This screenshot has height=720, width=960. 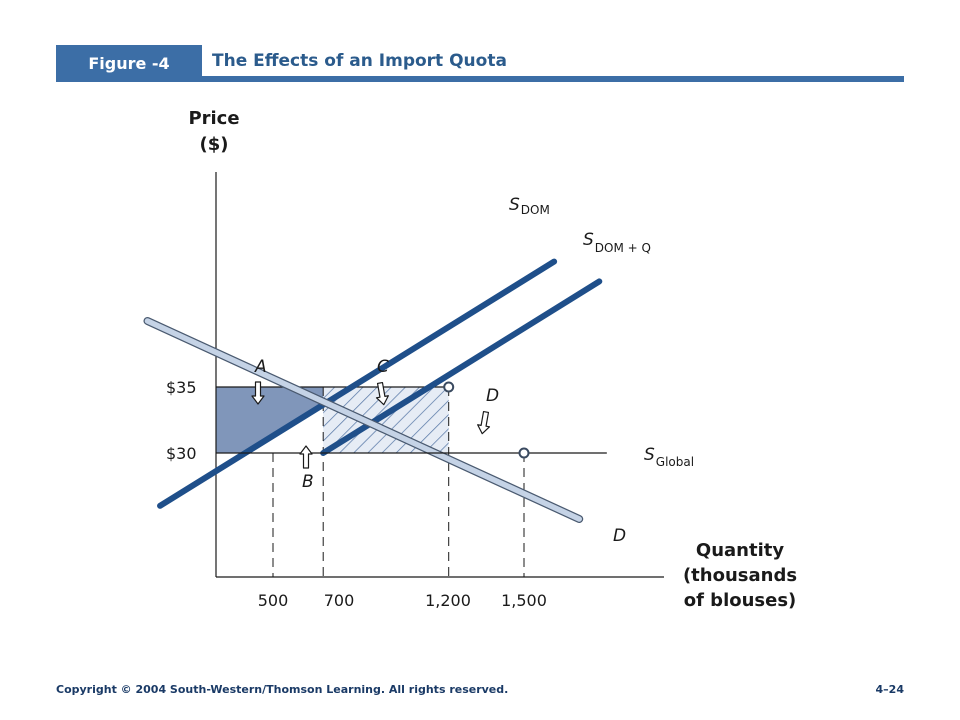 I want to click on area-c-label: C, so click(x=383, y=367).